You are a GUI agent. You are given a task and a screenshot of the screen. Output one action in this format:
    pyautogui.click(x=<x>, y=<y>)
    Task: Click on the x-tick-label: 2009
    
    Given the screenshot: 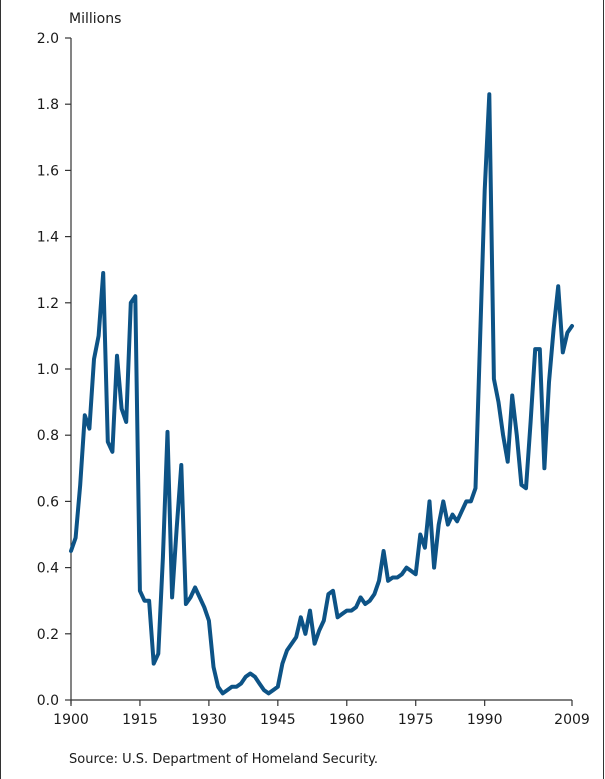 What is the action you would take?
    pyautogui.click(x=572, y=720)
    